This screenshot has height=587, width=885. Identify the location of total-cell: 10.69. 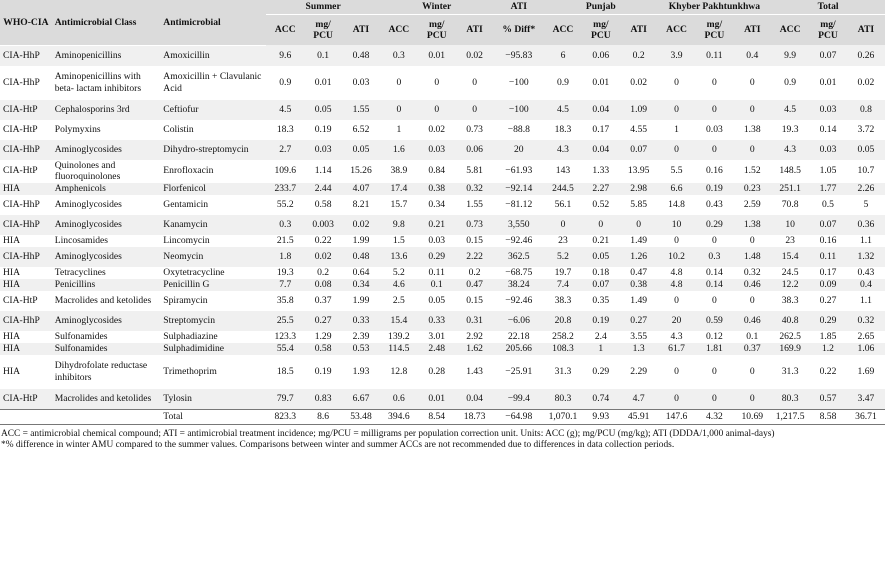
(752, 416).